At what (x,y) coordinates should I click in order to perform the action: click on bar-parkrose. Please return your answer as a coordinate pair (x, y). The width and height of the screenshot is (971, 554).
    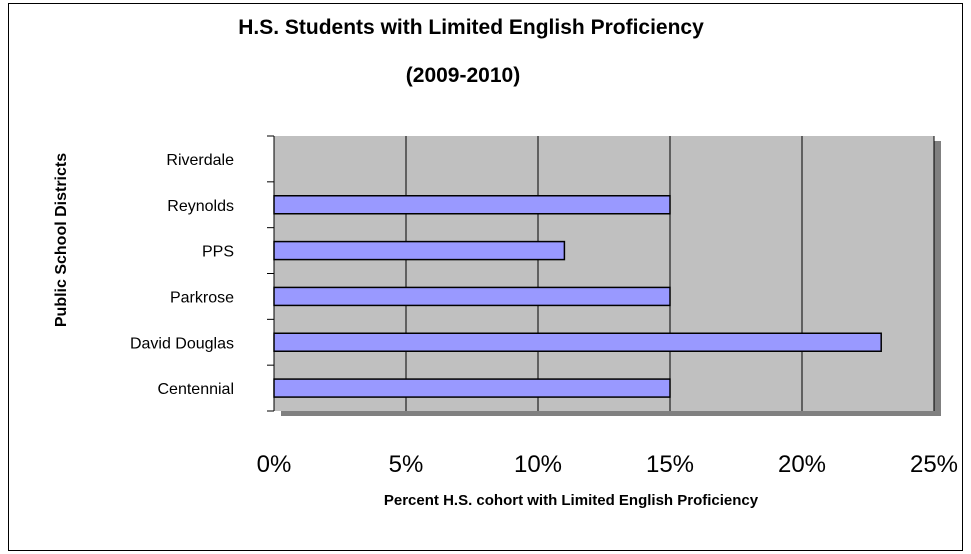
    Looking at the image, I should click on (472, 296).